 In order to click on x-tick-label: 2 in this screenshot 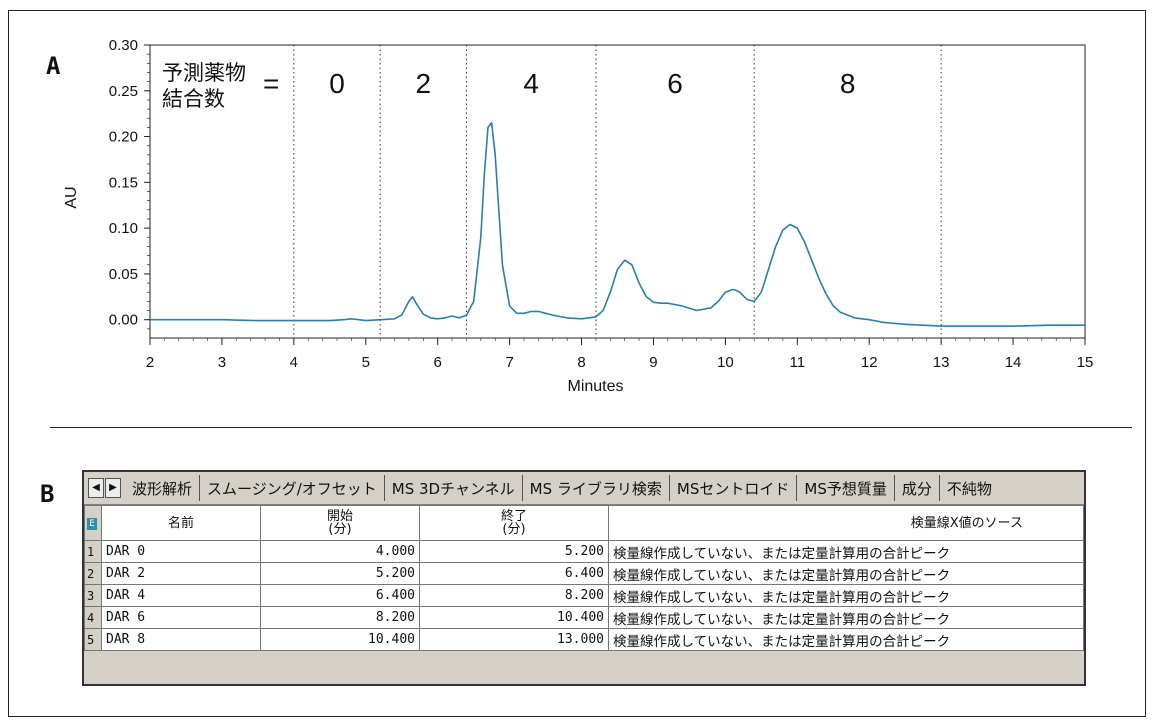, I will do `click(150, 362)`.